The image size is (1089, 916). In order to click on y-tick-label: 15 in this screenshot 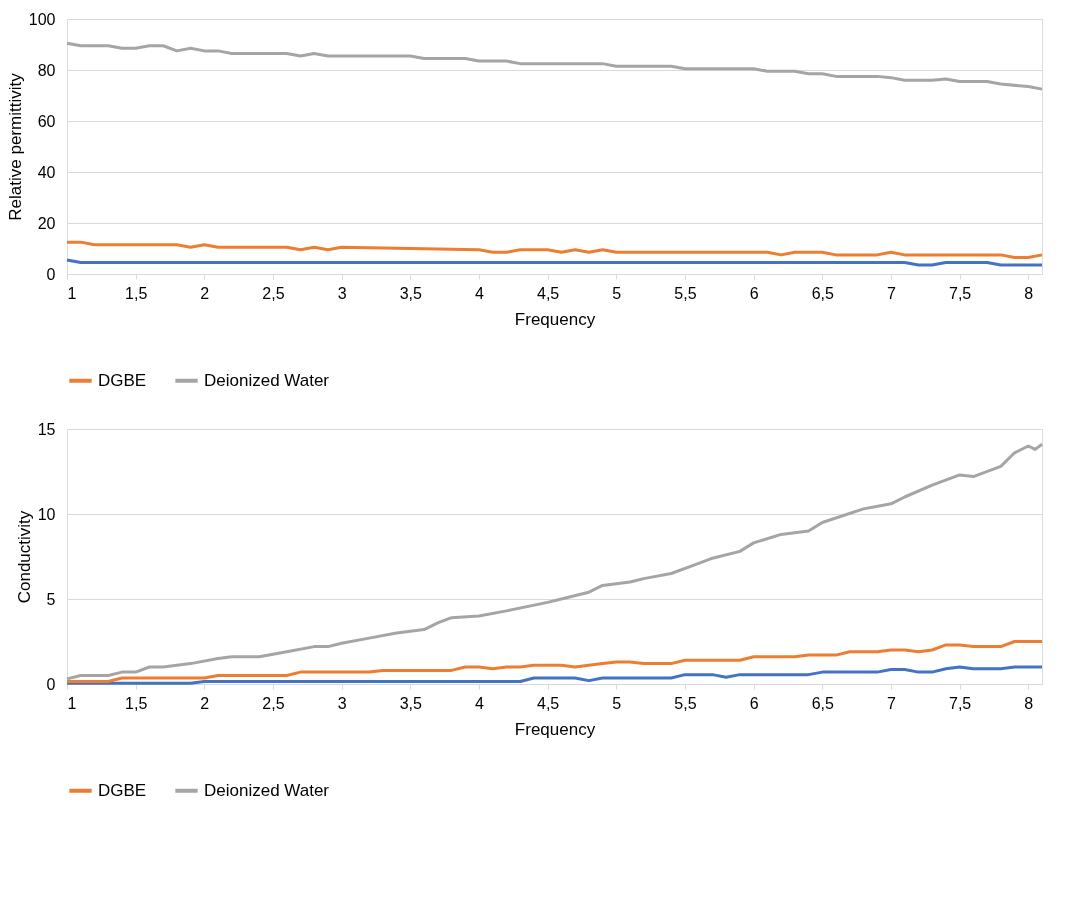, I will do `click(46, 429)`.